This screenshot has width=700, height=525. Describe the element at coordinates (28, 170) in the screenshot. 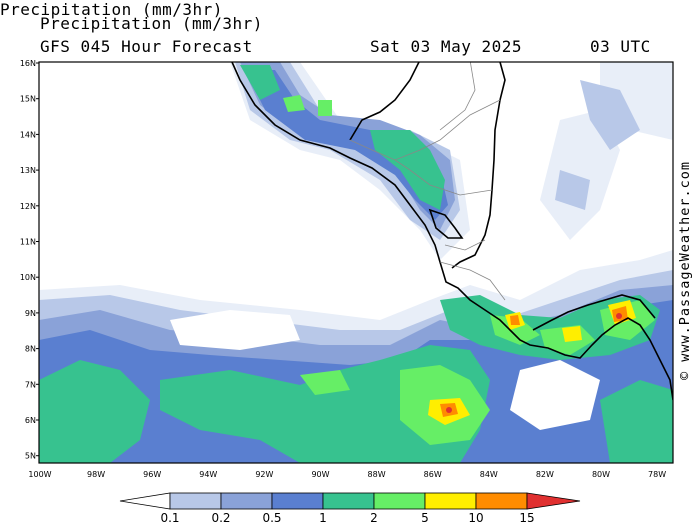

I see `lat-tick-label: 13N` at that location.